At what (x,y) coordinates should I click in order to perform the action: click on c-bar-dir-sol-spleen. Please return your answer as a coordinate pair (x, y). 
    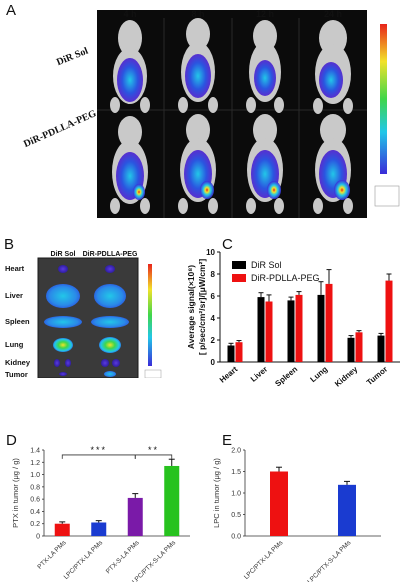
    Looking at the image, I should click on (291, 331).